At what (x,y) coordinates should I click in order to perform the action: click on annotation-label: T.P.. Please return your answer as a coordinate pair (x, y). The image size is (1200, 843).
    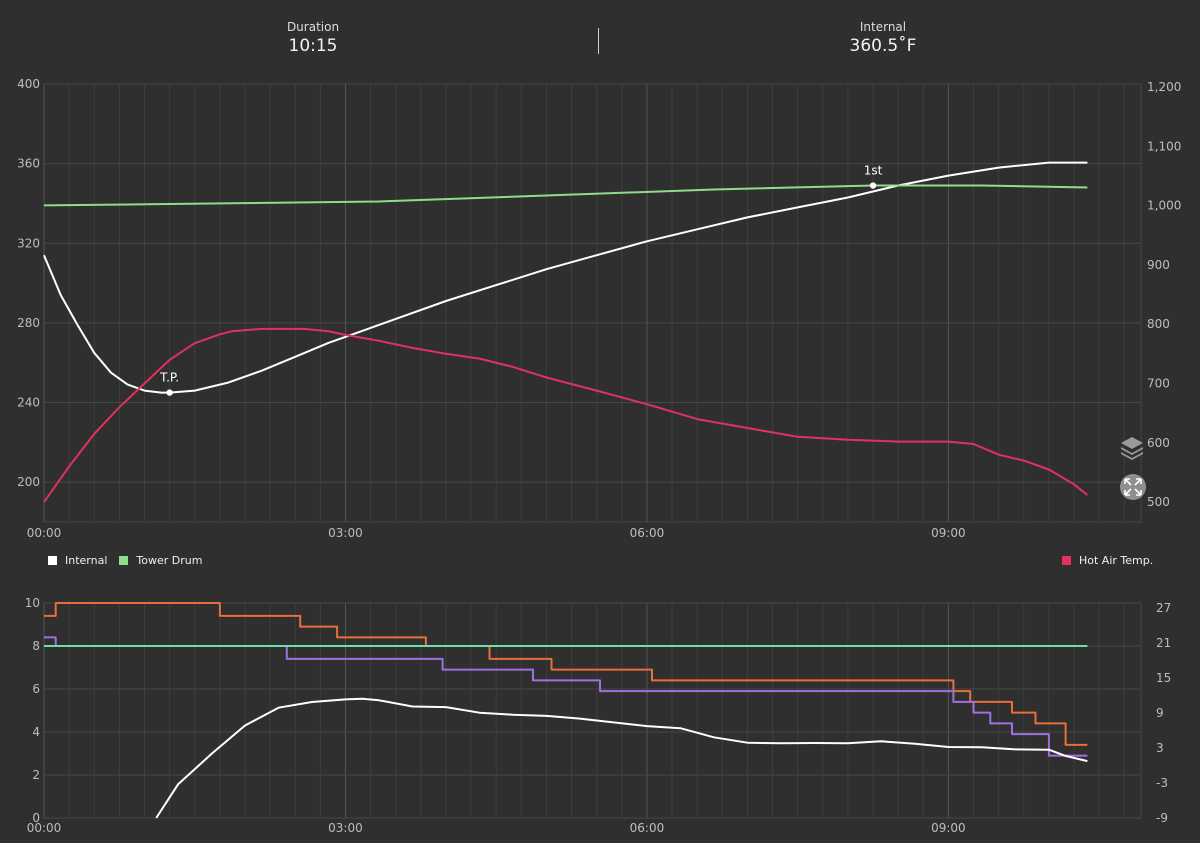
    Looking at the image, I should click on (169, 378).